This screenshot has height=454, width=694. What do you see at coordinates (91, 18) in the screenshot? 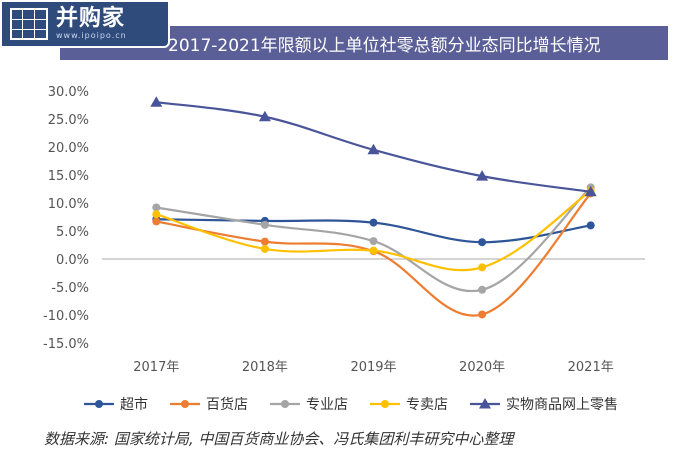
I see `logo-text: 并购家` at bounding box center [91, 18].